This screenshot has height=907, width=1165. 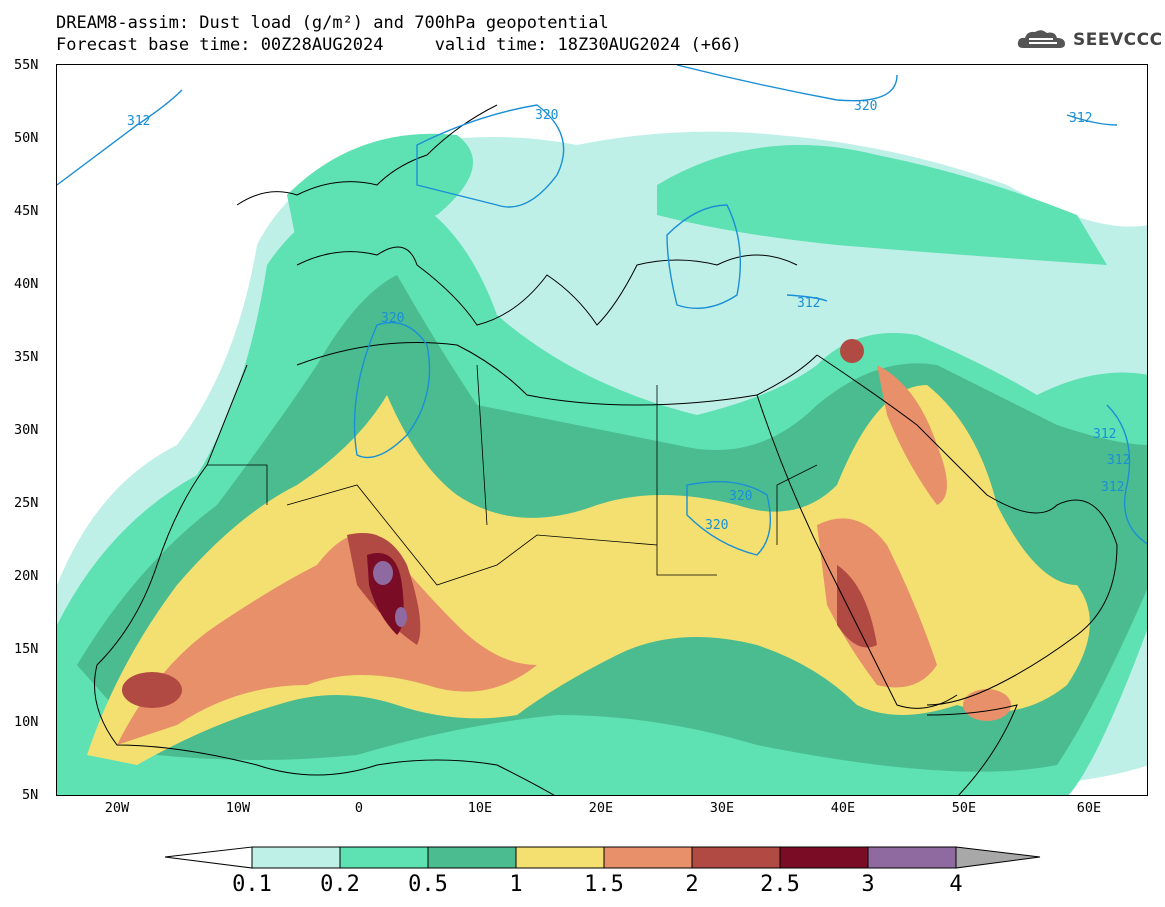 What do you see at coordinates (26, 576) in the screenshot?
I see `lat-label: 20N` at bounding box center [26, 576].